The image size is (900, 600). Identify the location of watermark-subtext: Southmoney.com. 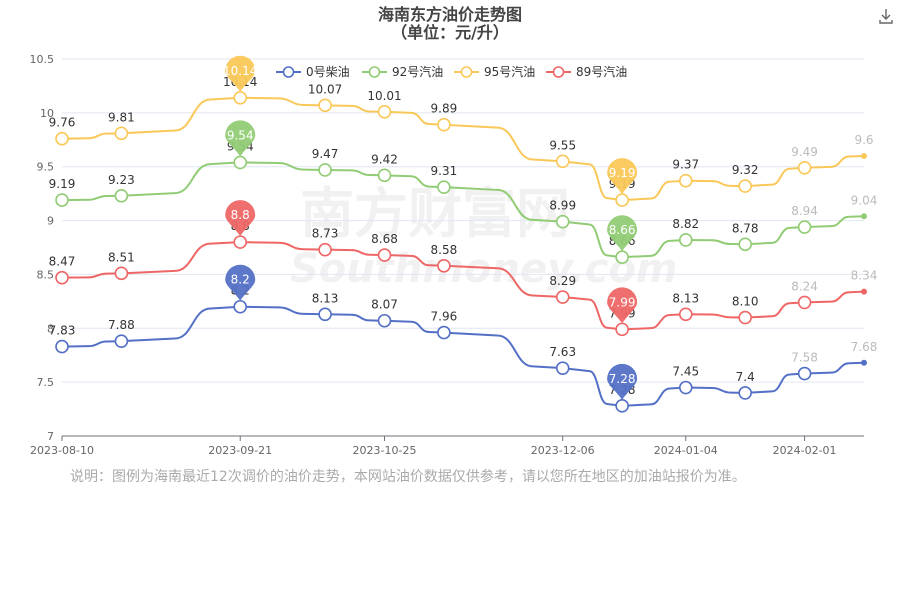
(484, 269).